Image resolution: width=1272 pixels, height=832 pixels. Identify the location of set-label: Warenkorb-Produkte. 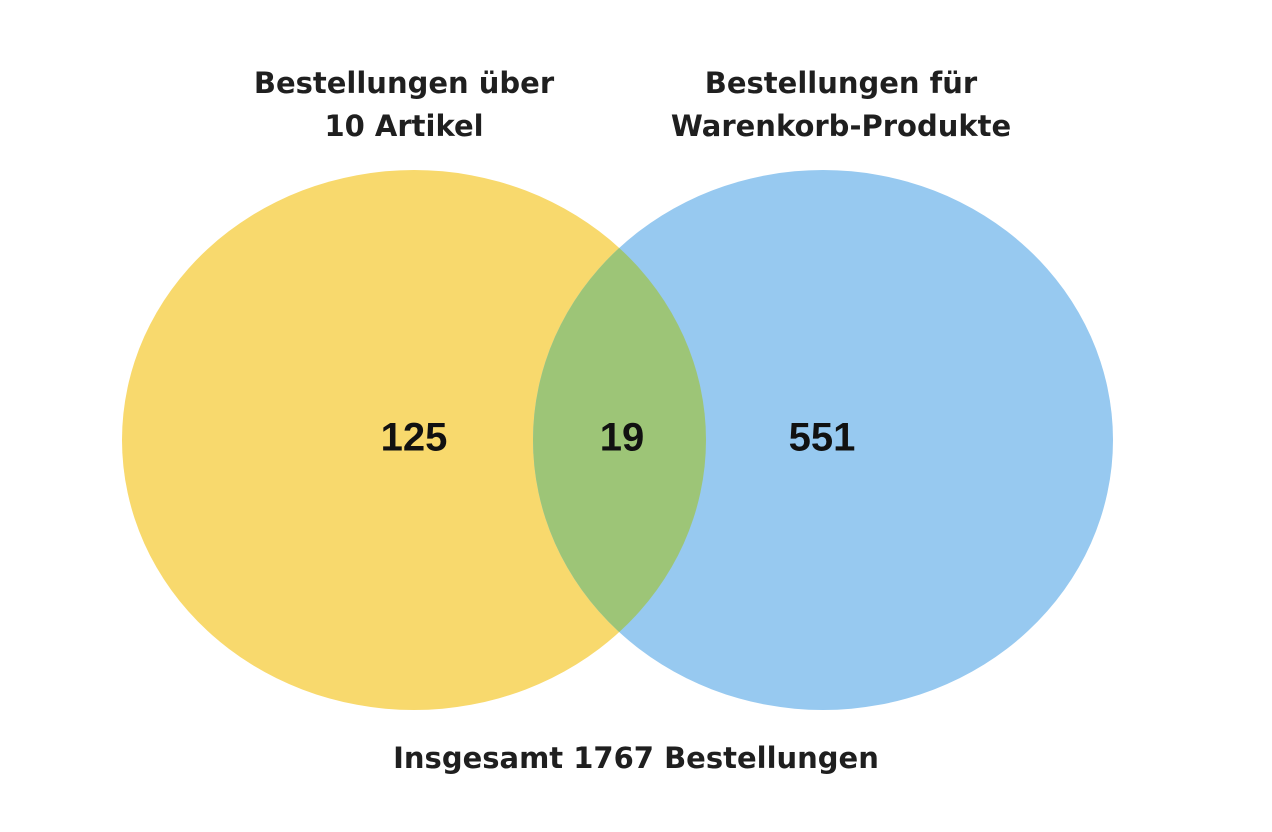
(841, 126).